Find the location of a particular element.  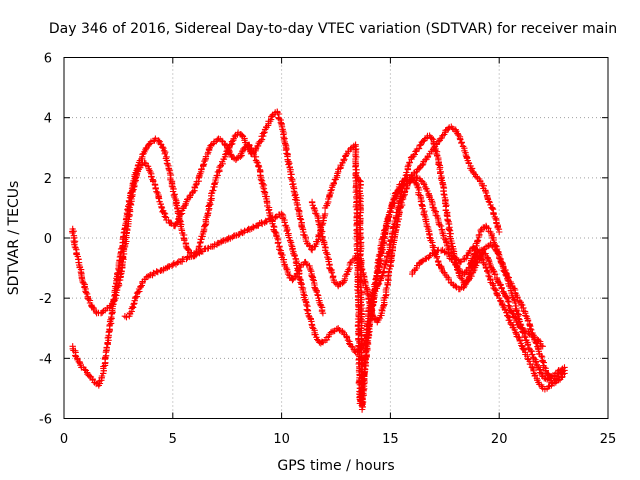

x-tick-labels: 0 5 10 15 20 25 is located at coordinates (338, 439).